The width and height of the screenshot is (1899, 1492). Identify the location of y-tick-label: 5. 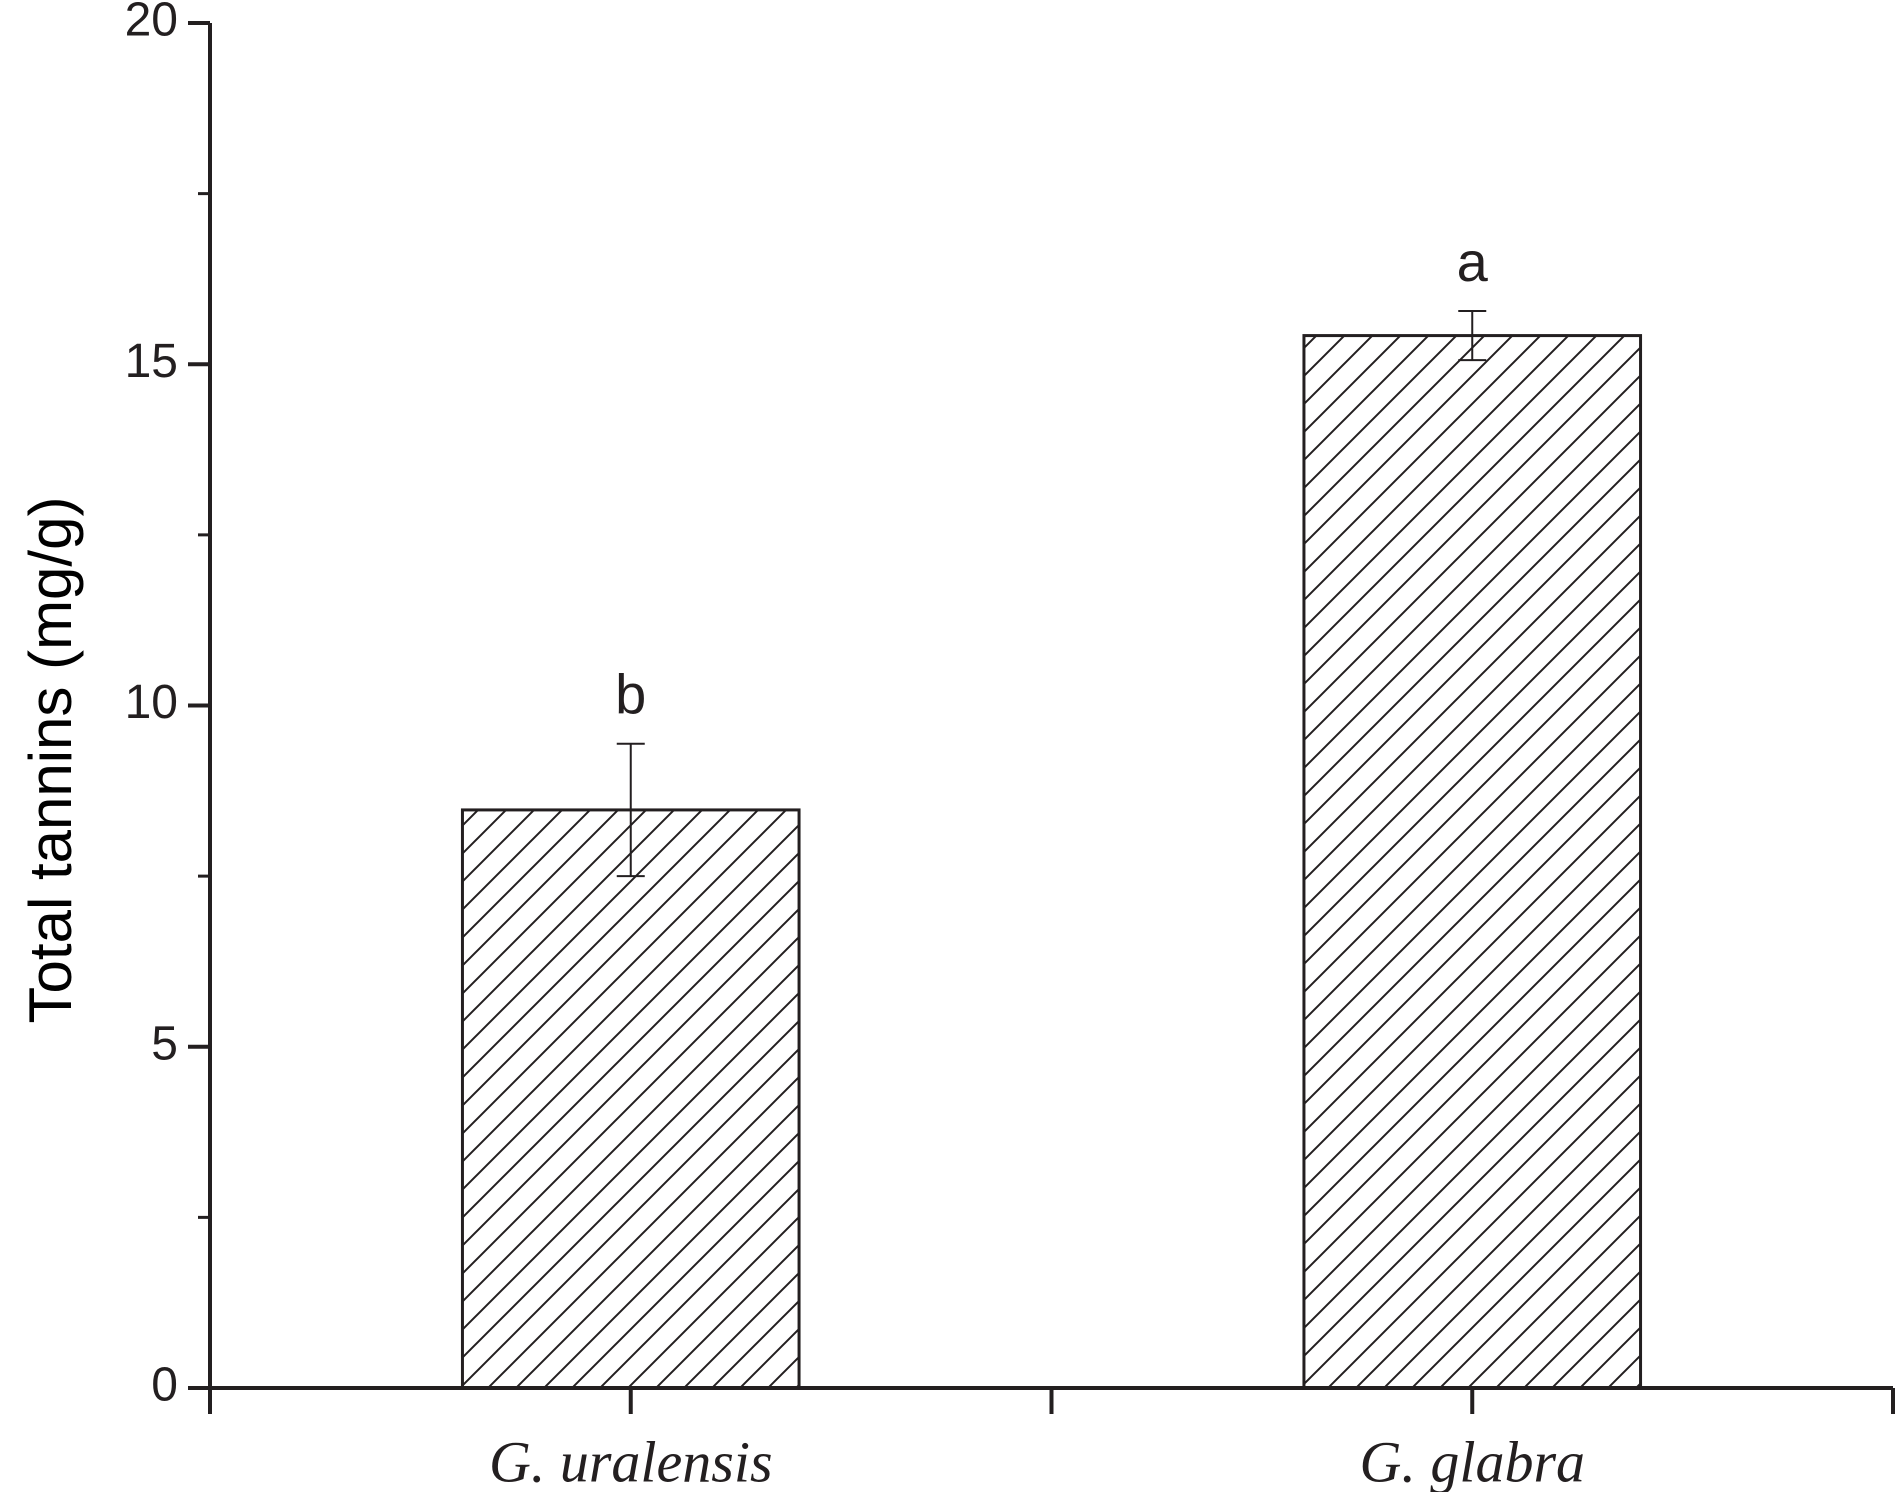
(164, 1043).